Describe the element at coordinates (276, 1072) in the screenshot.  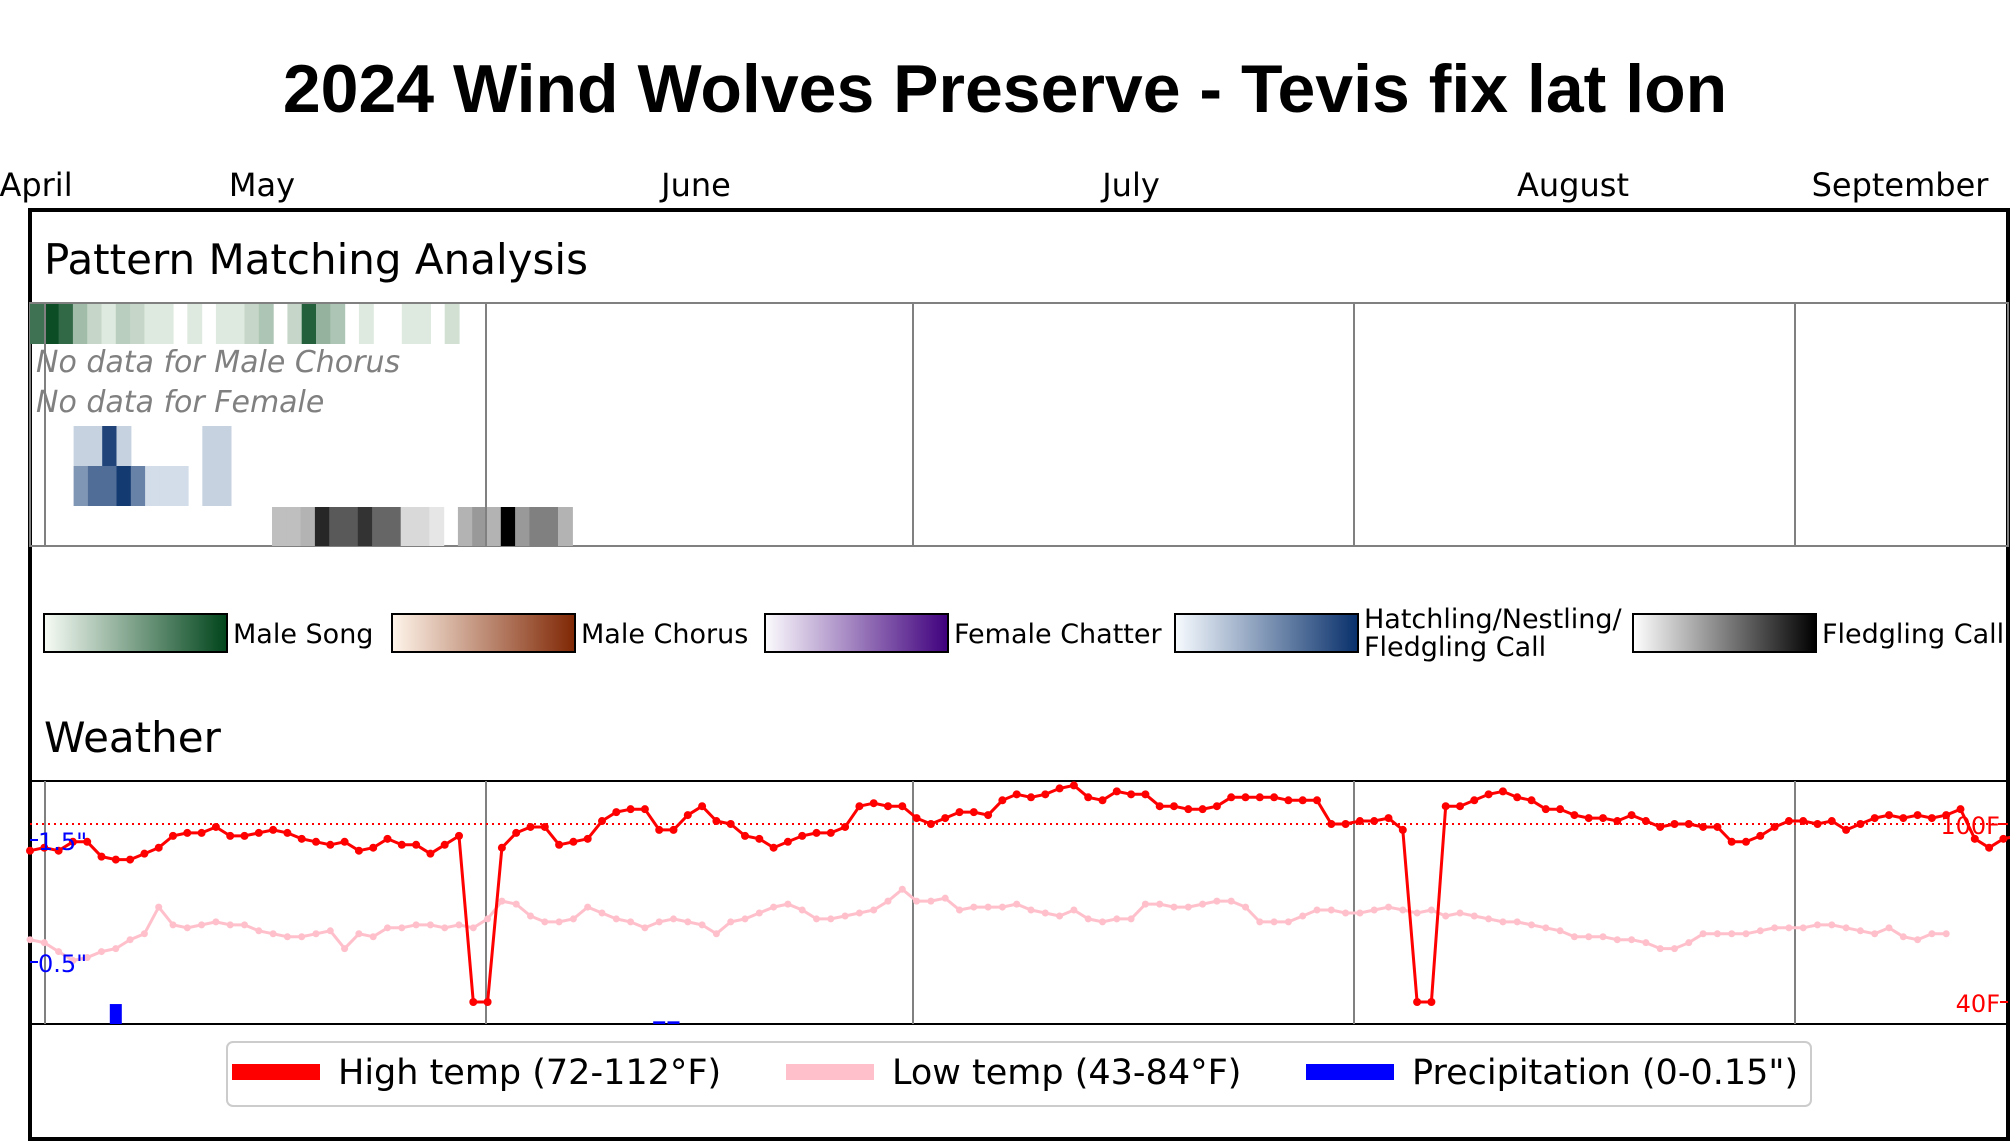
I see `legend-swatch-high` at that location.